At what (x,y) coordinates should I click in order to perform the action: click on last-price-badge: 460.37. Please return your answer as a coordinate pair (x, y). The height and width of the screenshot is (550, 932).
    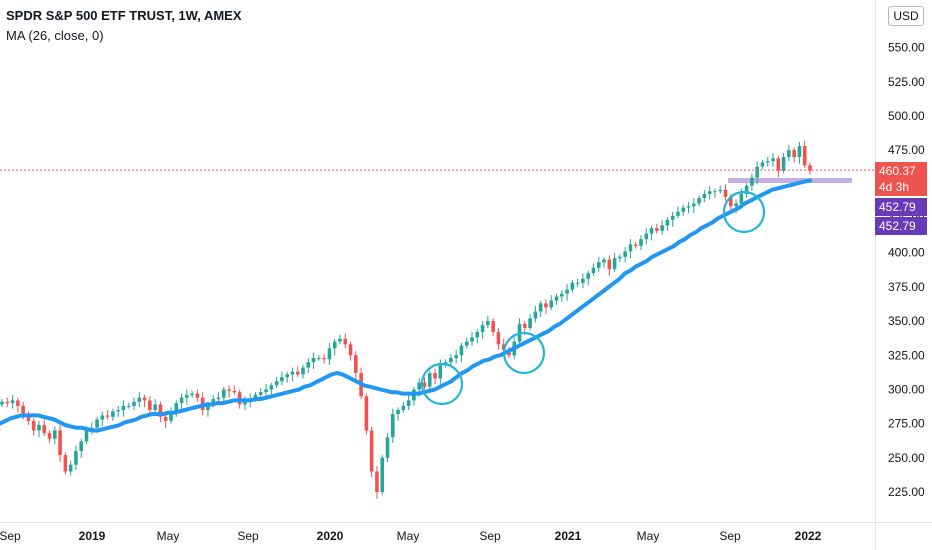
    Looking at the image, I should click on (901, 171).